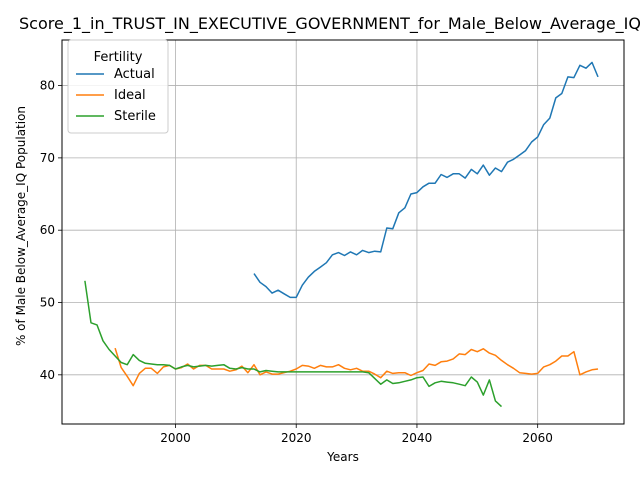  I want to click on legend-label-ideal: Ideal, so click(130, 95).